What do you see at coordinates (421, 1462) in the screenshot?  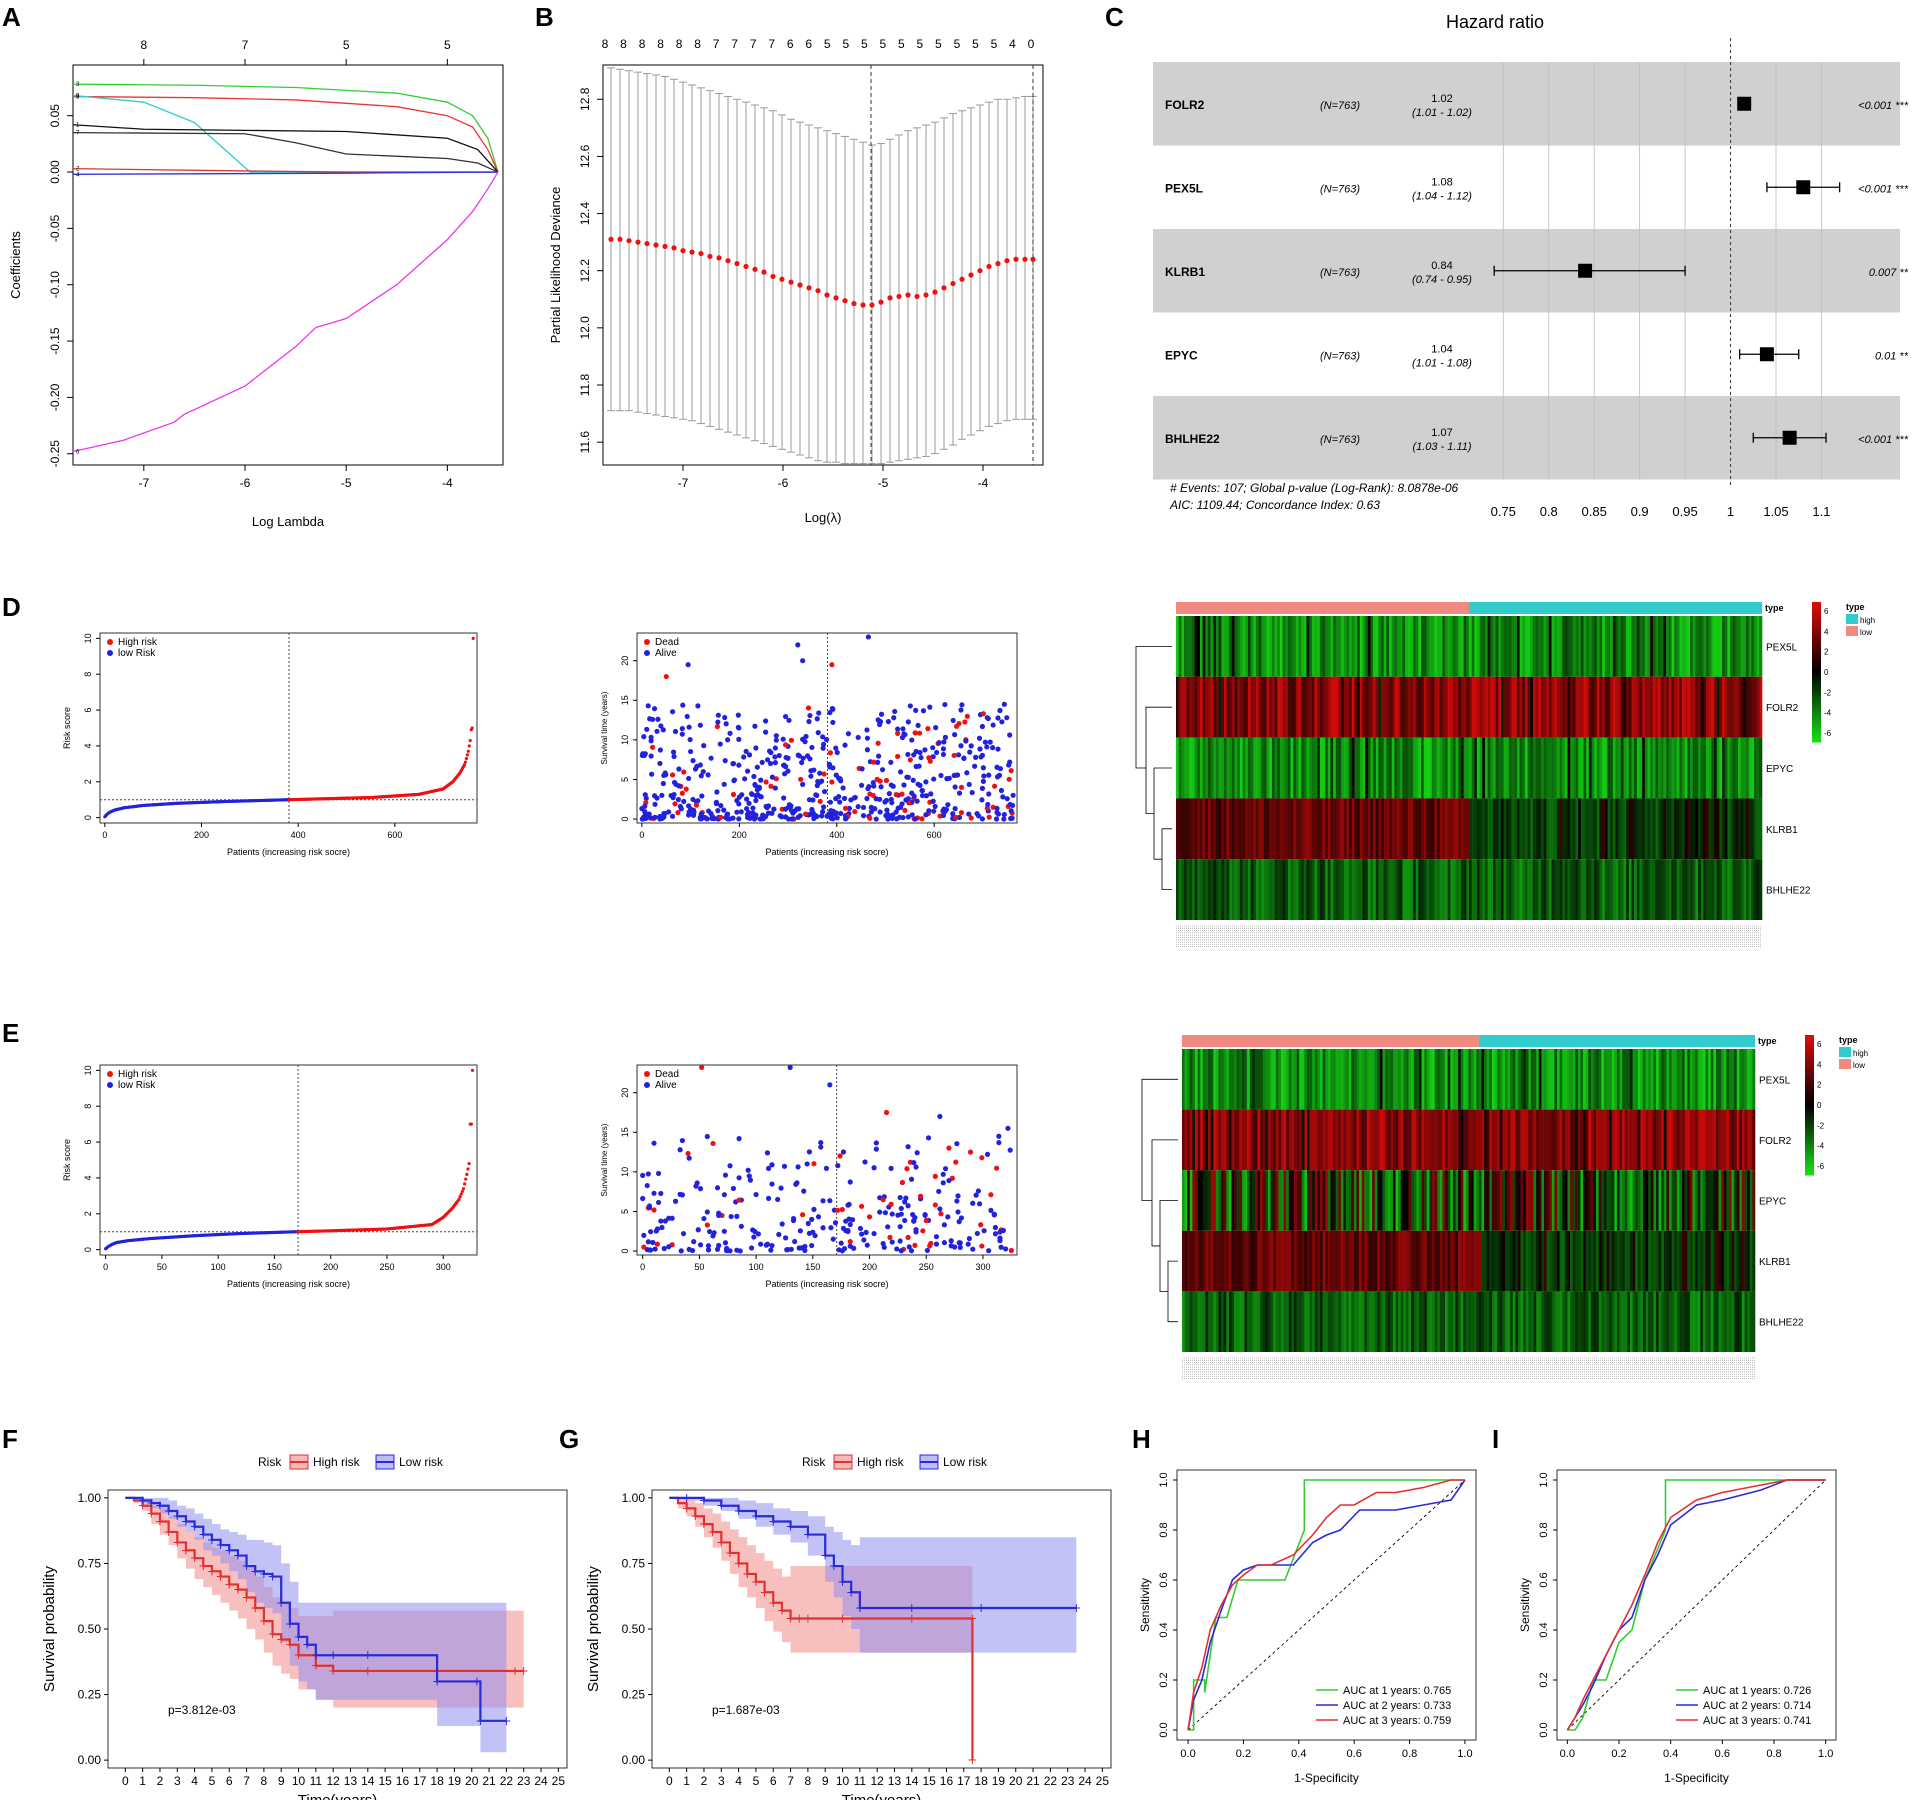 I see `legend-label: Low risk` at bounding box center [421, 1462].